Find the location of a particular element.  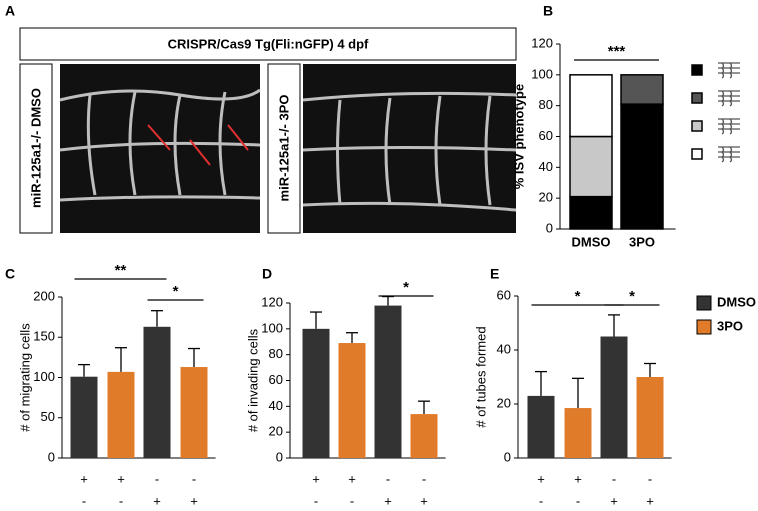

image-label: miR-125a1-/- DMSO is located at coordinates (35, 148).